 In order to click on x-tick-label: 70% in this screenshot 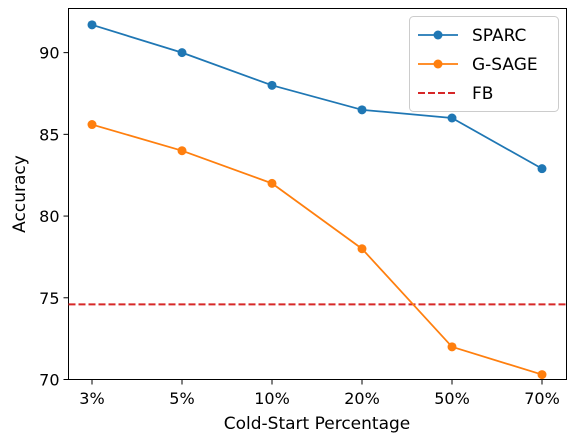, I will do `click(542, 398)`.